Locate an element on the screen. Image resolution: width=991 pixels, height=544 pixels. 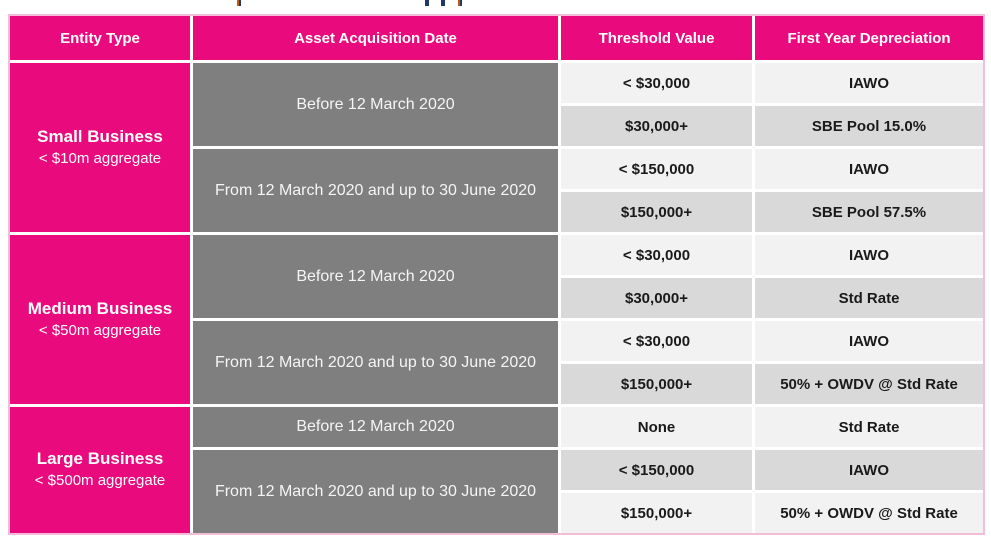
entity-subtitle: < $500m aggregate is located at coordinates (100, 481).